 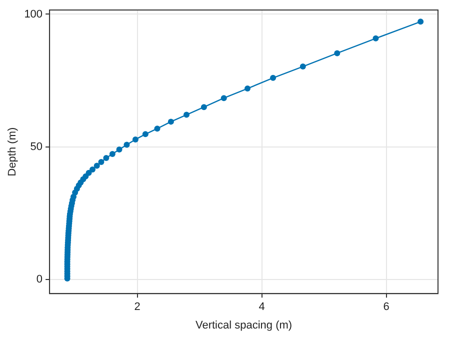 I want to click on x-tick-label: 4, so click(x=261, y=307).